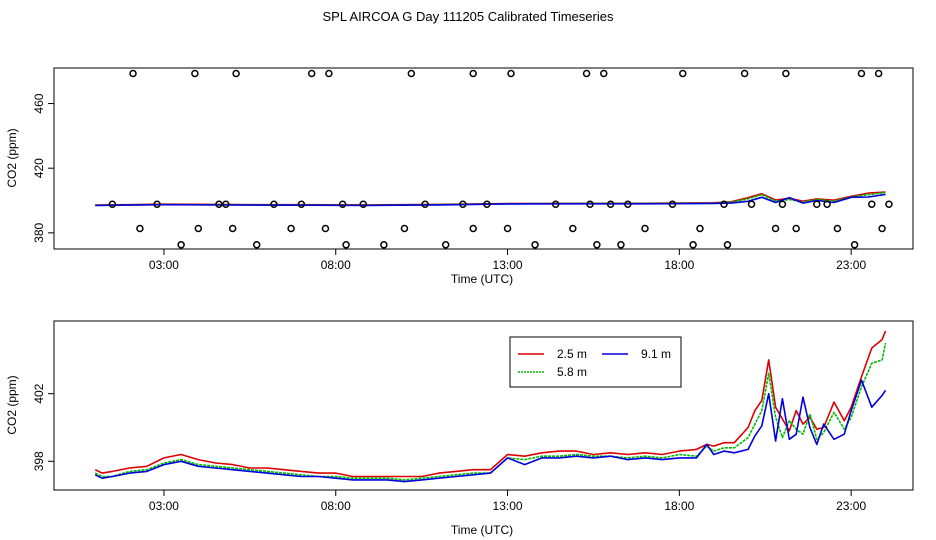 The height and width of the screenshot is (540, 936). Describe the element at coordinates (851, 506) in the screenshot. I see `bottom-x-tick-label: 23:00` at that location.